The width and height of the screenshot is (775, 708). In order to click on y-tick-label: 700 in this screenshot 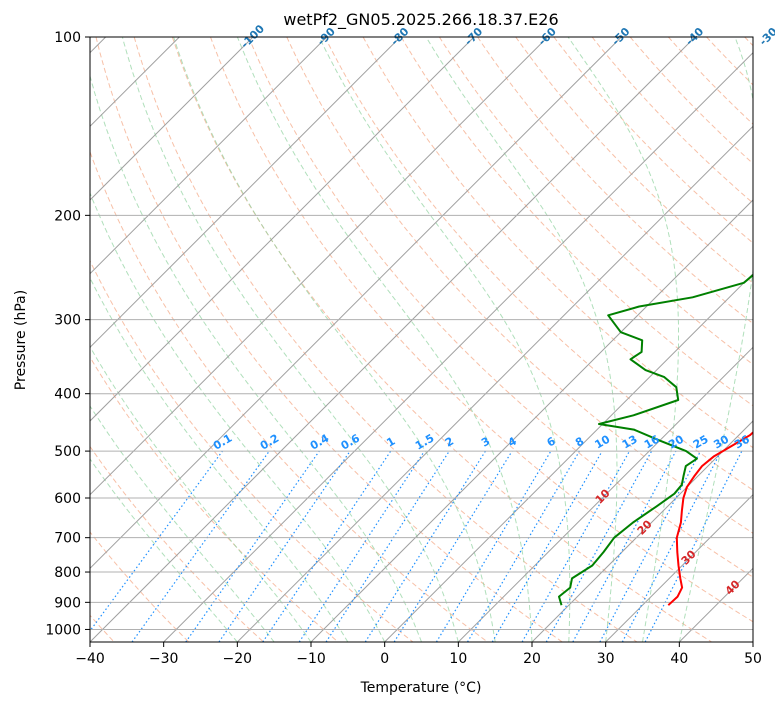, I will do `click(67, 539)`.